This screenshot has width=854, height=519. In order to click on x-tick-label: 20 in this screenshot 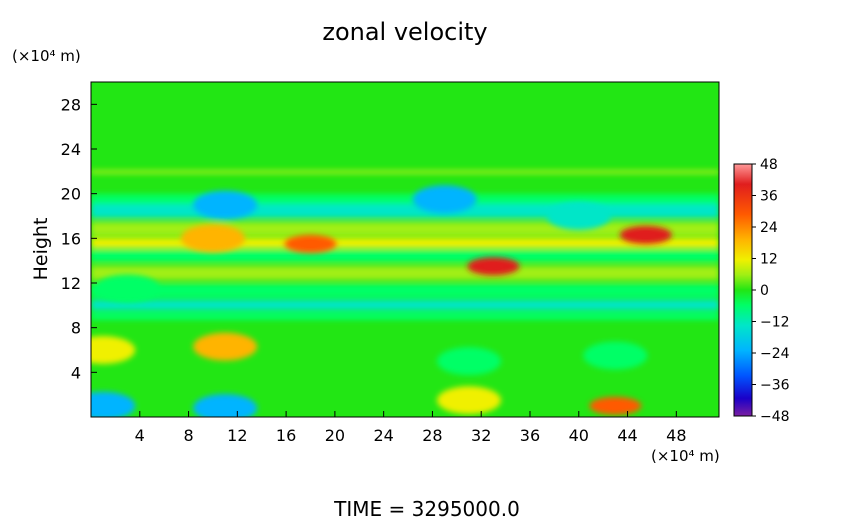, I will do `click(335, 435)`.